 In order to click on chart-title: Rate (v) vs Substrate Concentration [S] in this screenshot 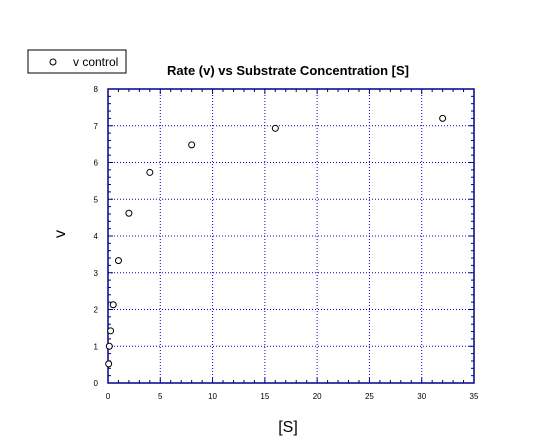, I will do `click(288, 70)`.